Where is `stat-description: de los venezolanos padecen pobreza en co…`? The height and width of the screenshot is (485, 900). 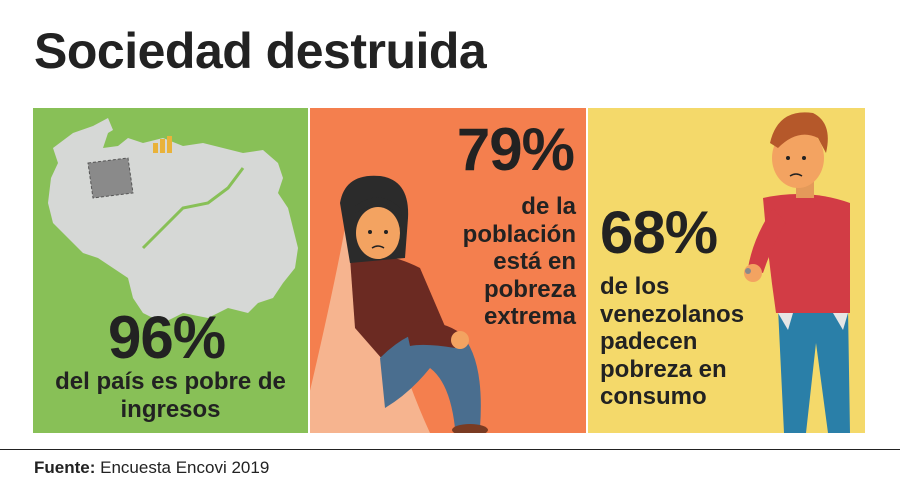
stat-description: de los venezolanos padecen pobreza en co… is located at coordinates (672, 342).